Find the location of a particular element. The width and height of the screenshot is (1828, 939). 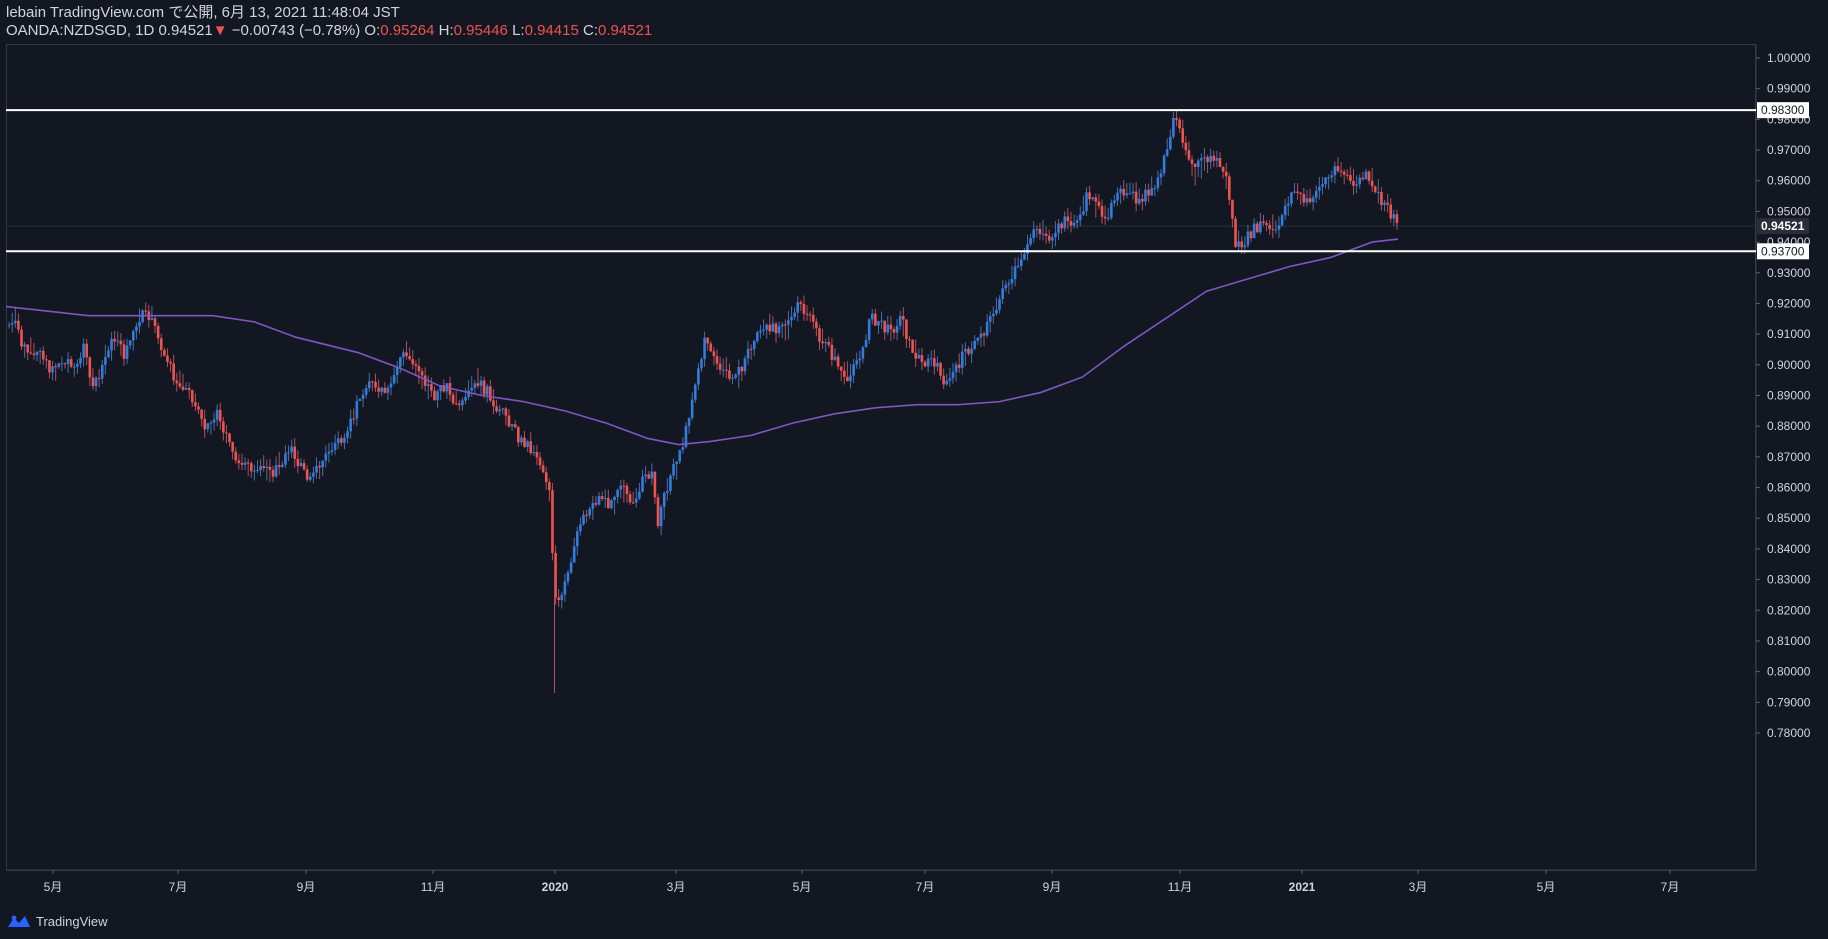

y-tick-label: 0.81000 is located at coordinates (1789, 641).